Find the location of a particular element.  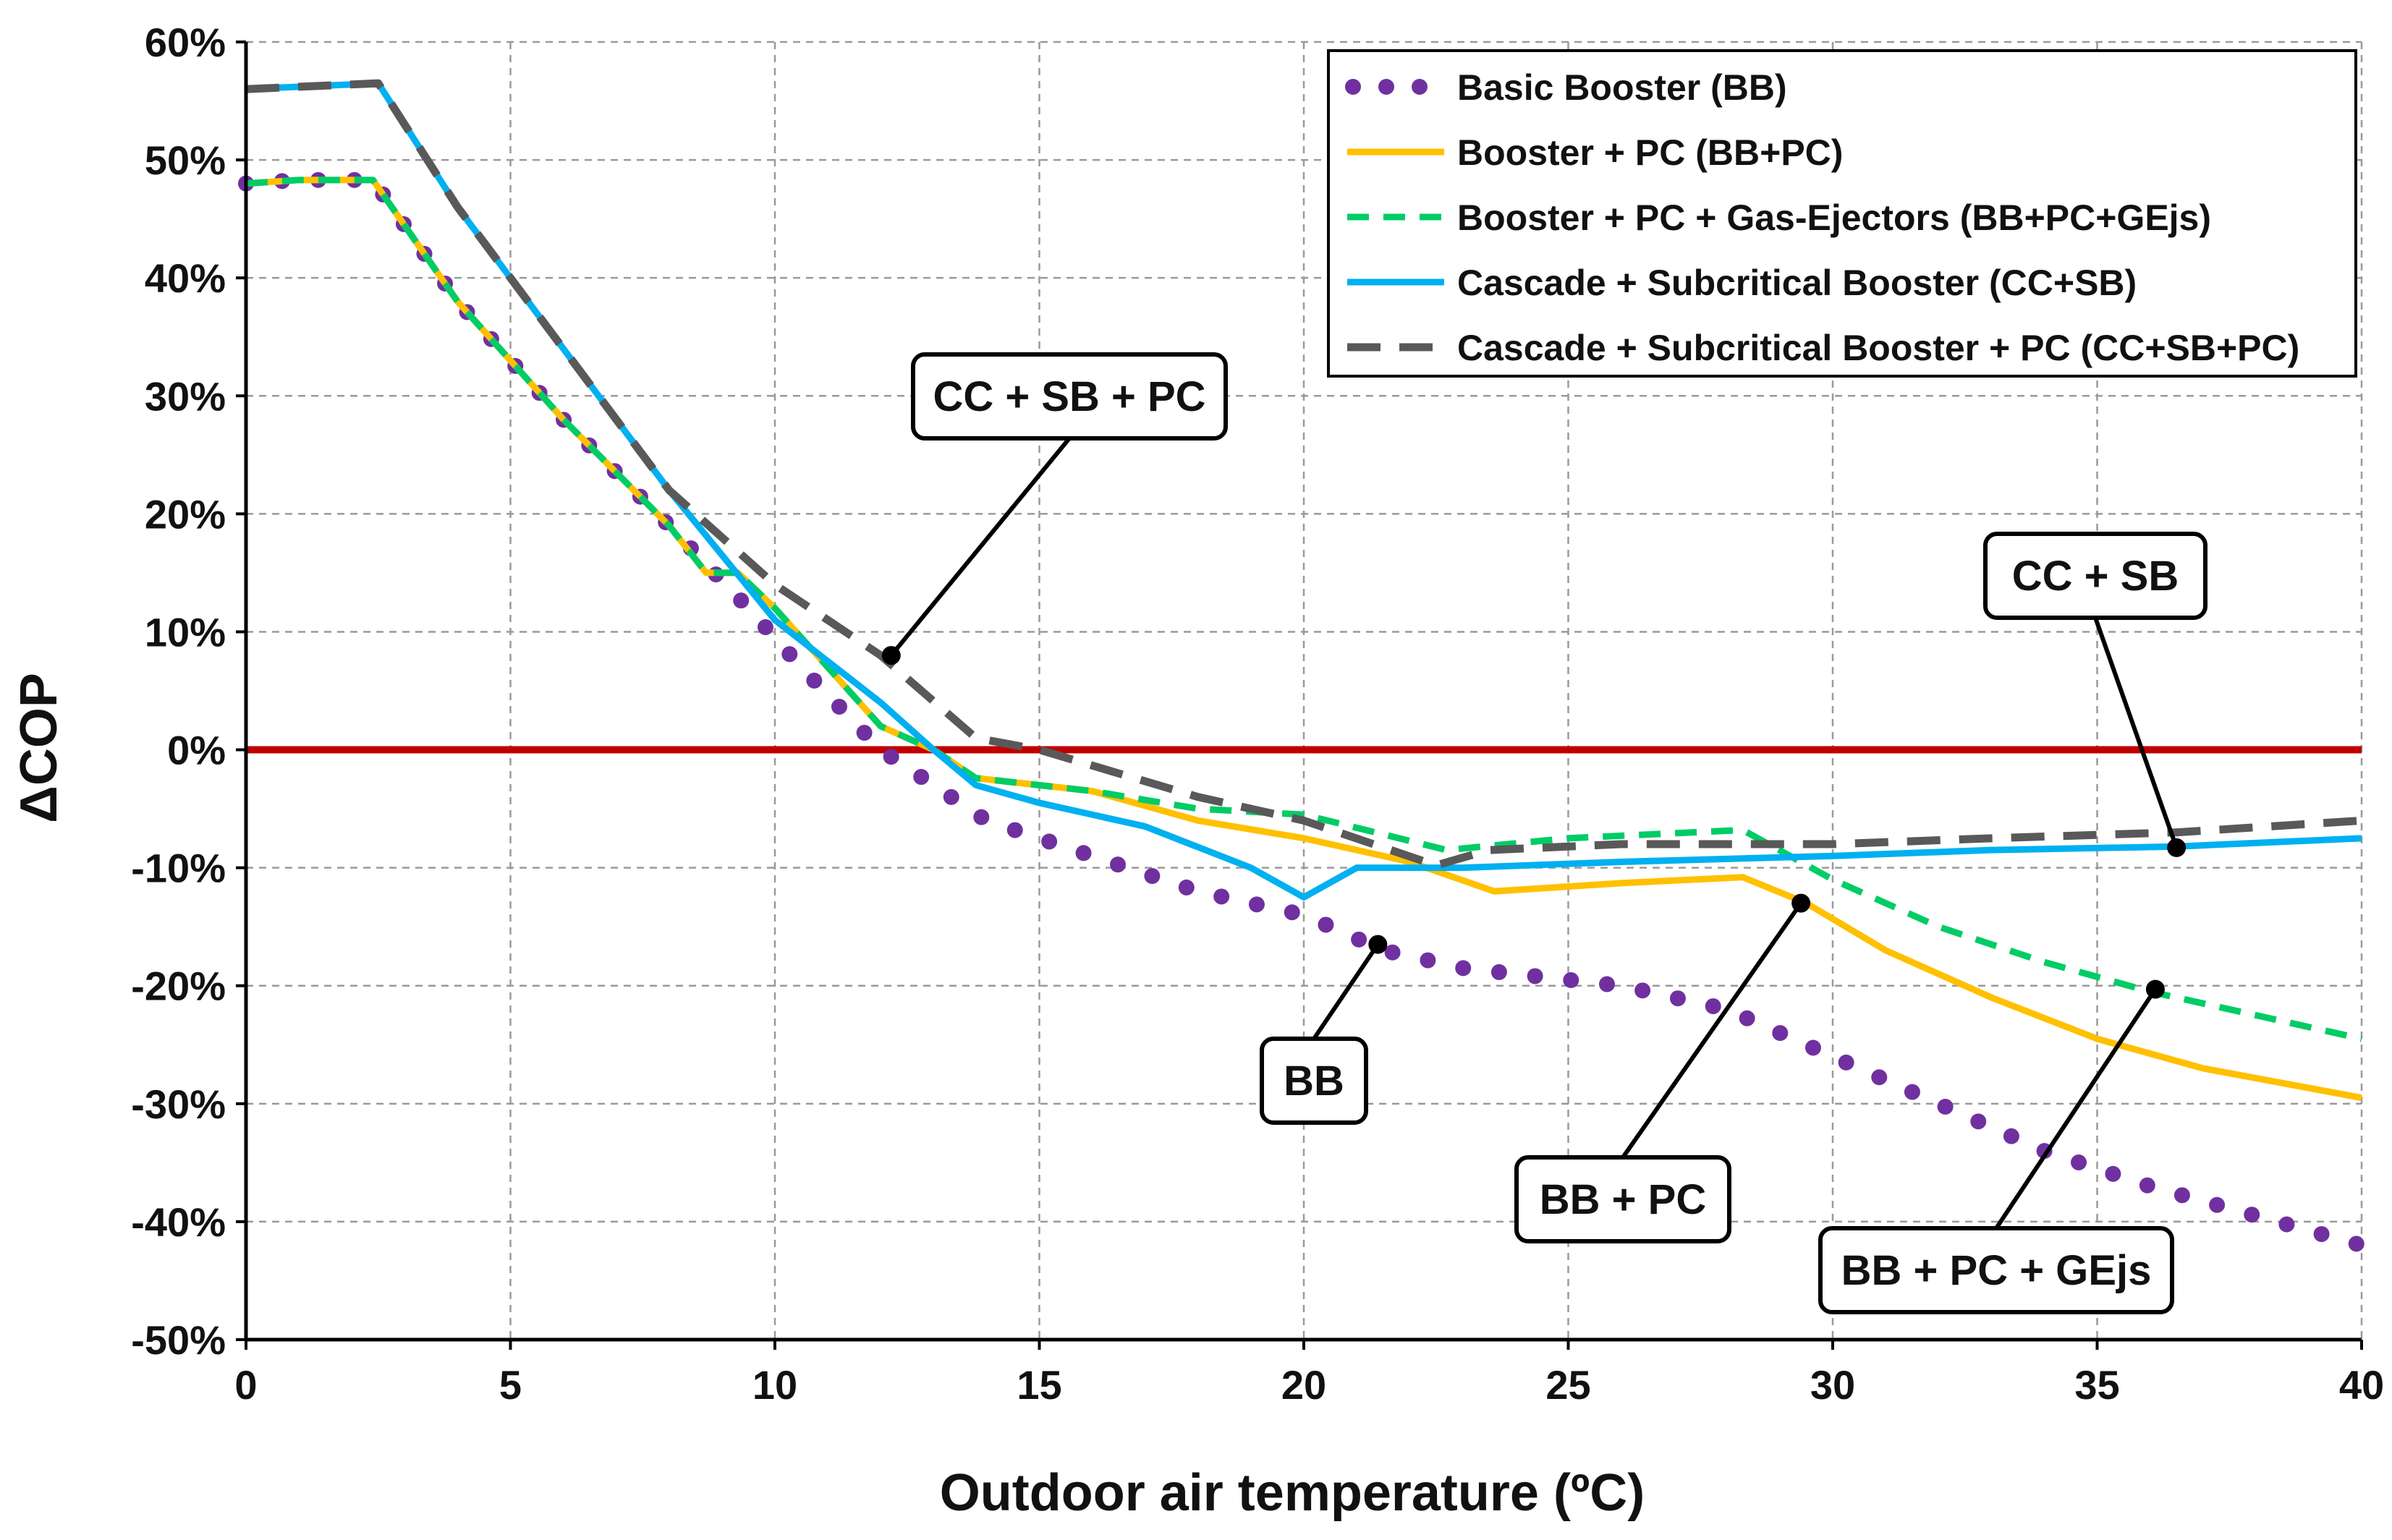

y-tick-label: 50% is located at coordinates (185, 160).